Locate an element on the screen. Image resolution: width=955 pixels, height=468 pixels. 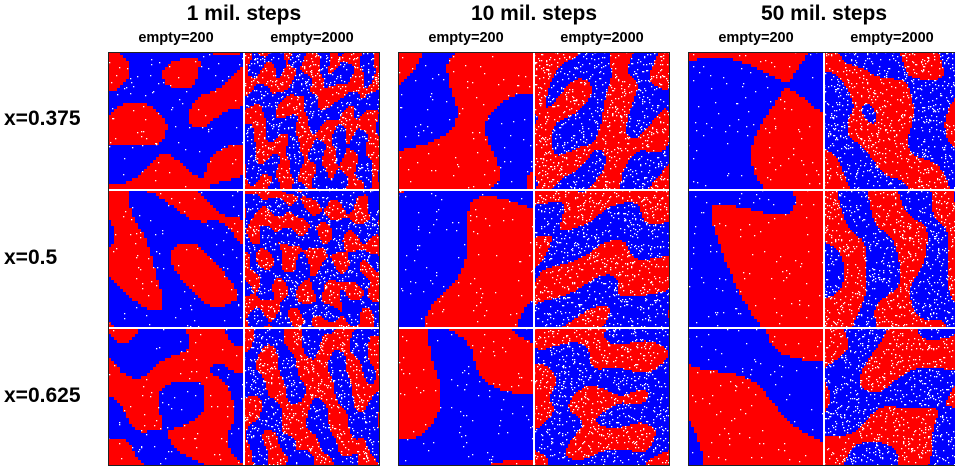
simulation-panel-g1-c2-r3 is located at coordinates (312, 397).